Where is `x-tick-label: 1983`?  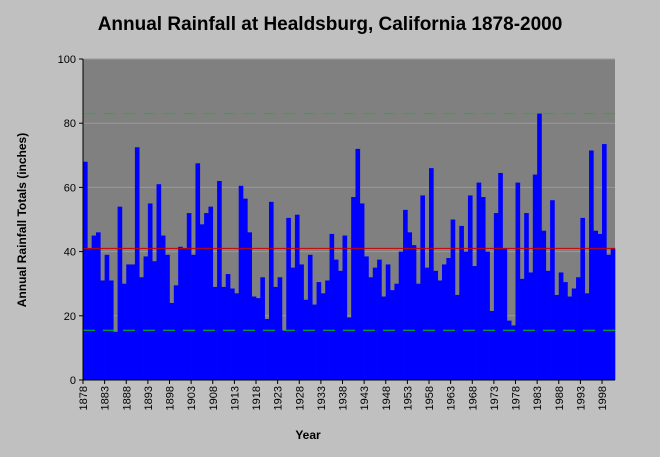
x-tick-label: 1983 is located at coordinates (538, 398).